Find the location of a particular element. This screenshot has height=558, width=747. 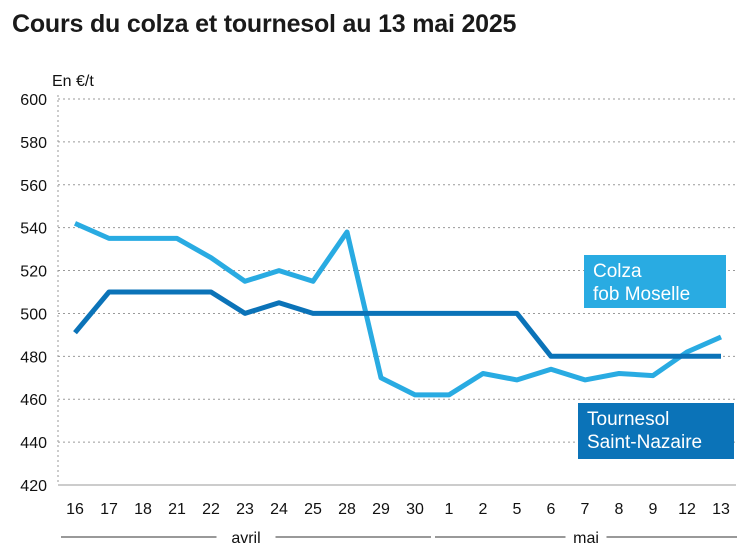

series-label-text: Saint-Nazaire is located at coordinates (644, 442).